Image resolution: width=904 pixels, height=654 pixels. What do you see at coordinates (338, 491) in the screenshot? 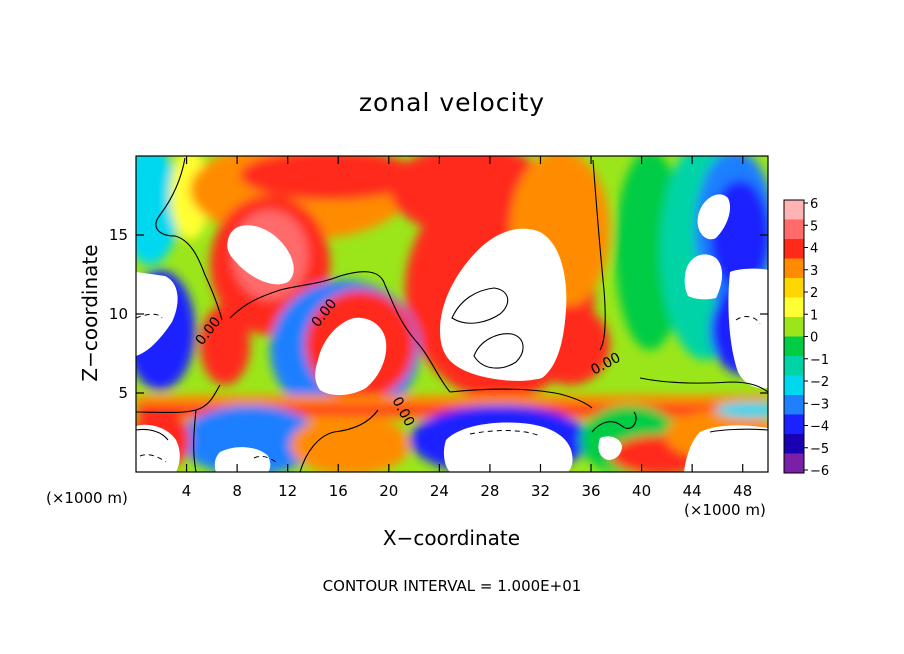
I see `x-tick-label: 16` at bounding box center [338, 491].